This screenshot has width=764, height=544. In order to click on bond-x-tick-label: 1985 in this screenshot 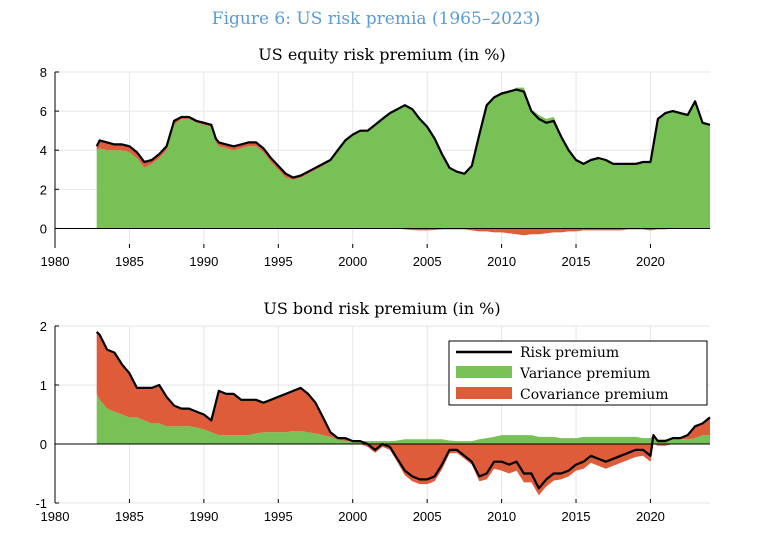, I will do `click(129, 516)`.